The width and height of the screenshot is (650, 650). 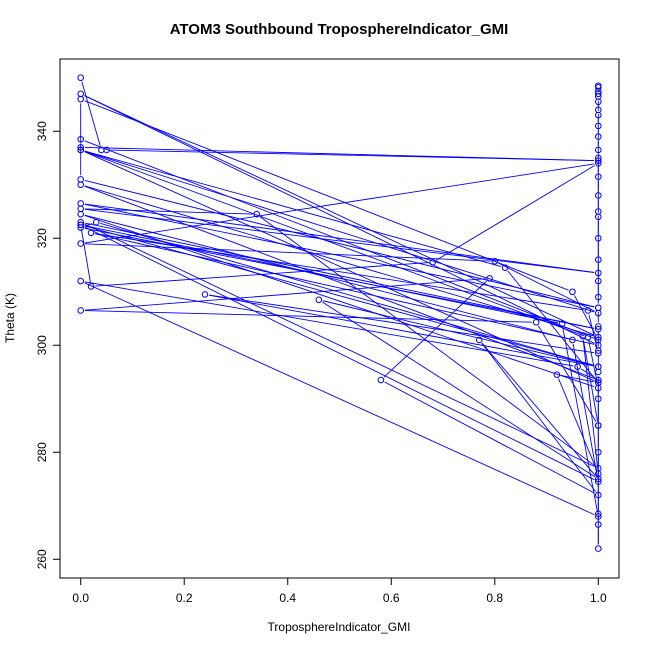 What do you see at coordinates (42, 238) in the screenshot?
I see `y-tick-label: 320` at bounding box center [42, 238].